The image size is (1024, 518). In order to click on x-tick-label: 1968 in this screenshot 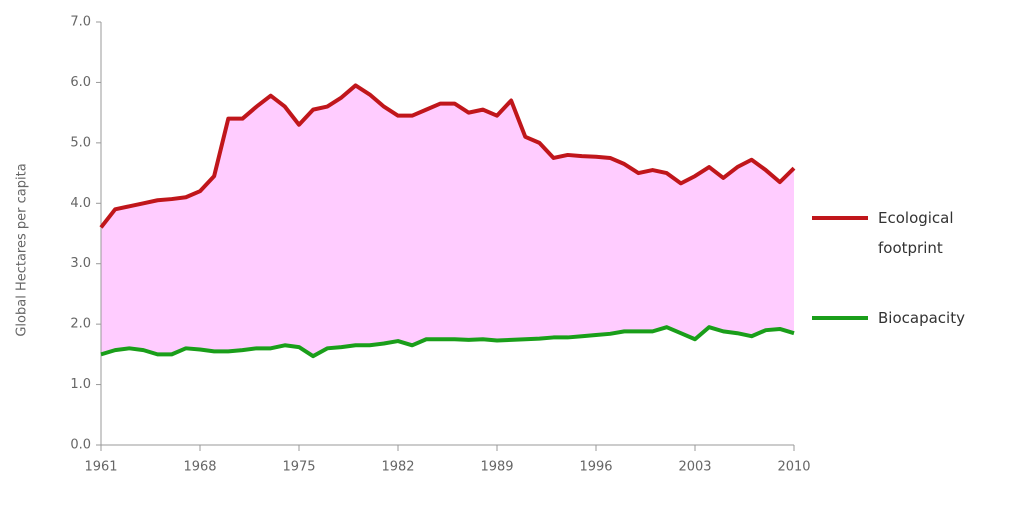, I will do `click(199, 467)`.